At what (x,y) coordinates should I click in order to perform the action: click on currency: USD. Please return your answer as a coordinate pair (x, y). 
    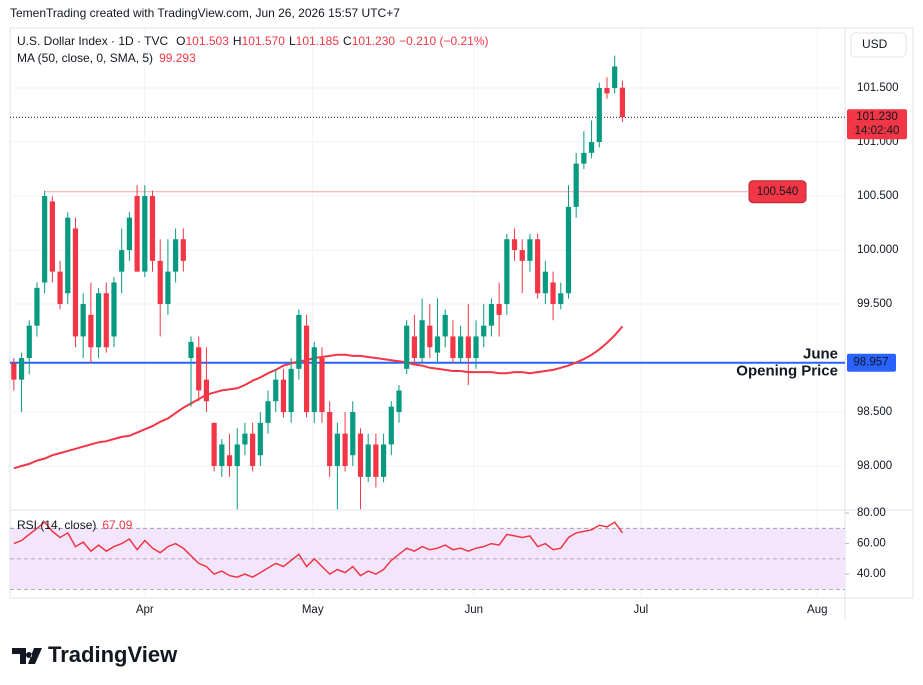
    Looking at the image, I should click on (875, 44).